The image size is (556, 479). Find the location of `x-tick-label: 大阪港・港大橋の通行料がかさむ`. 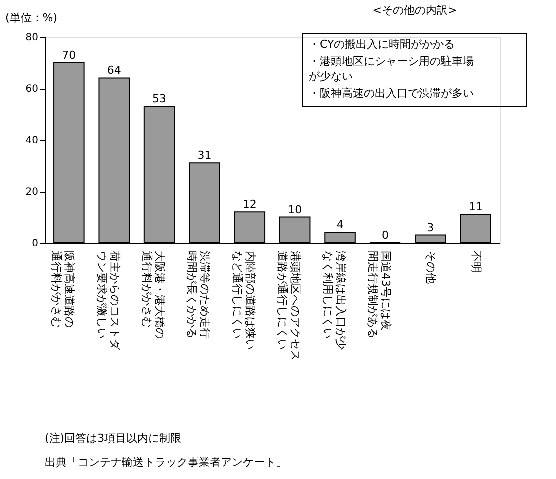

x-tick-label: 大阪港・港大橋の通行料がかさむ is located at coordinates (153, 295).